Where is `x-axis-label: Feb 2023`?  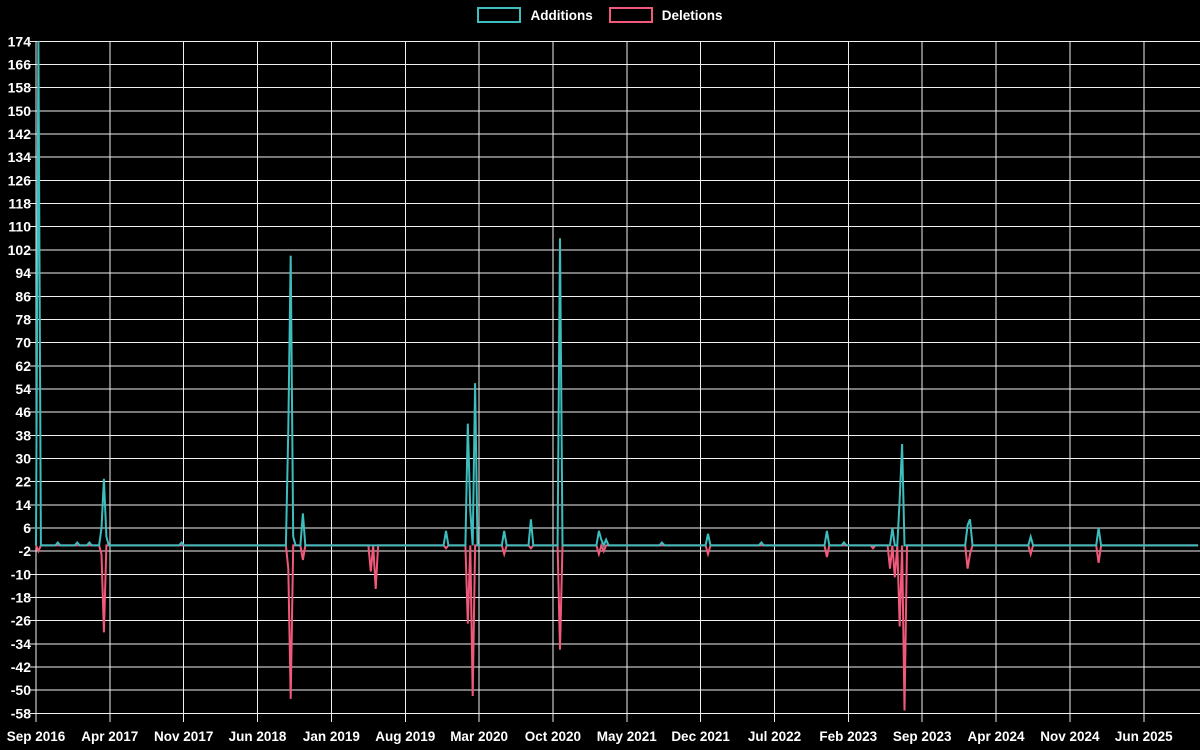
x-axis-label: Feb 2023 is located at coordinates (848, 736).